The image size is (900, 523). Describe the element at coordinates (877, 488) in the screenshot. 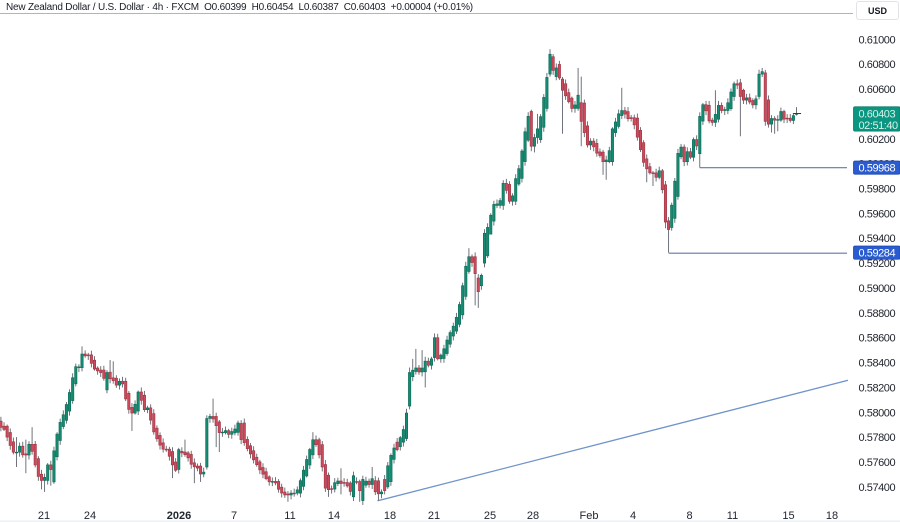

I see `svg-text: 0.57400` at that location.